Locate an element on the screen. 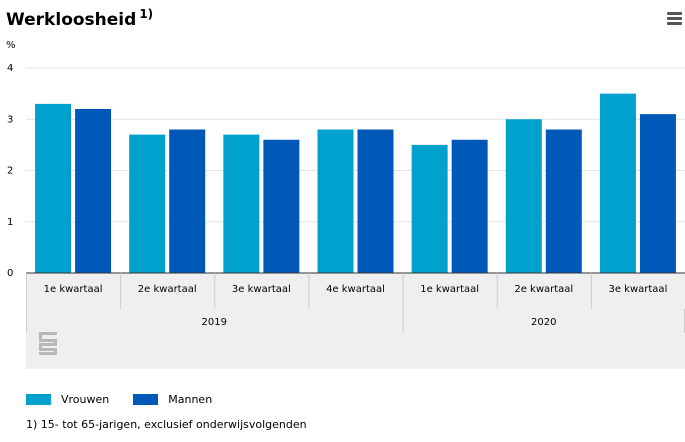 The width and height of the screenshot is (685, 442). y-tick-label: 2 is located at coordinates (10, 171).